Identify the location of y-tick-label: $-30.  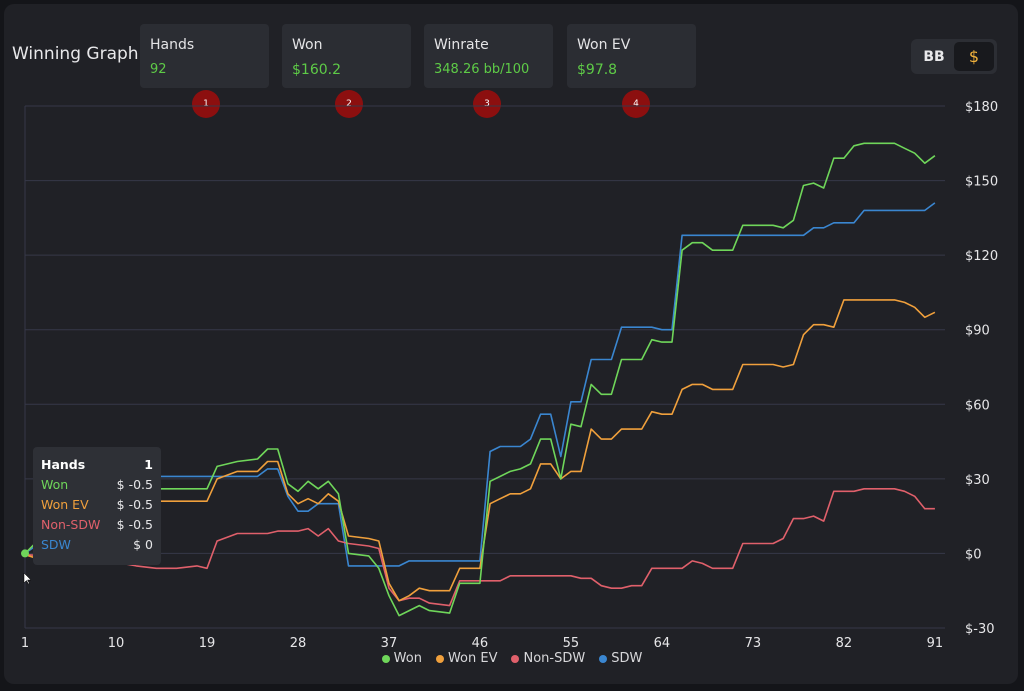
(980, 629).